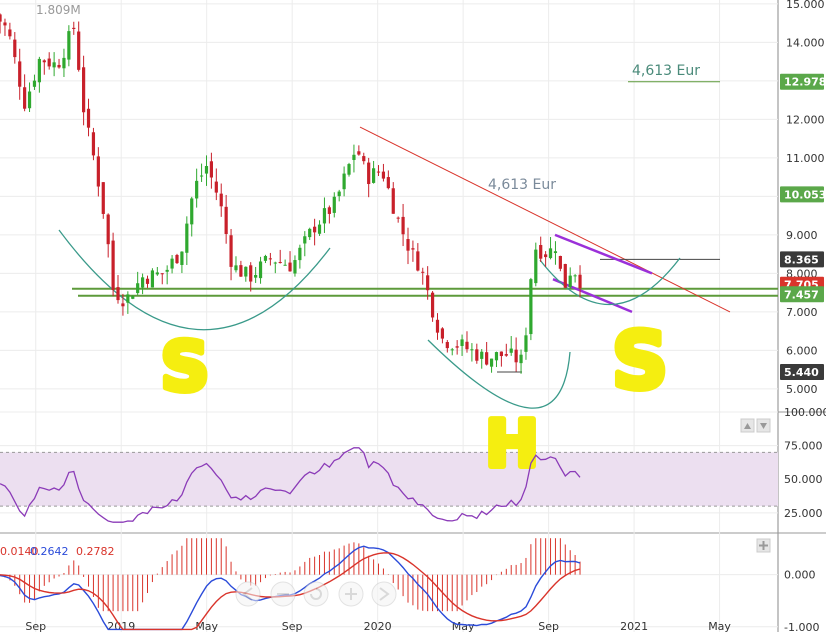 The image size is (826, 632). Describe the element at coordinates (185, 367) in the screenshot. I see `pattern-label-left-shoulder: S` at that location.